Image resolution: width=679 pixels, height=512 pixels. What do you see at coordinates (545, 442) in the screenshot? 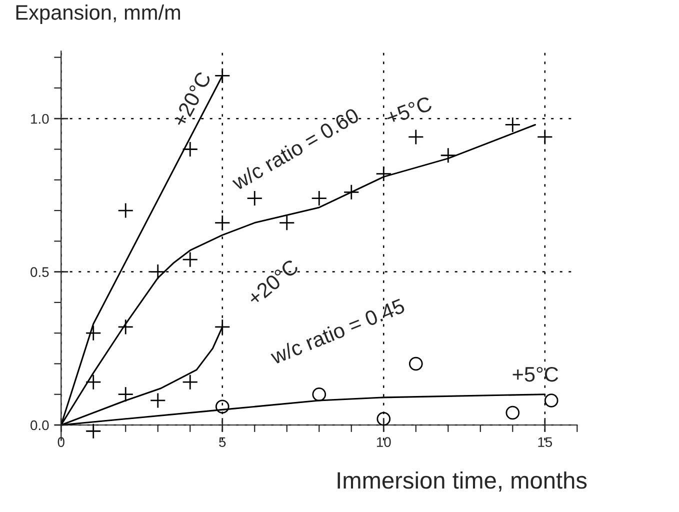
I see `x-tick-label: 15` at bounding box center [545, 442].